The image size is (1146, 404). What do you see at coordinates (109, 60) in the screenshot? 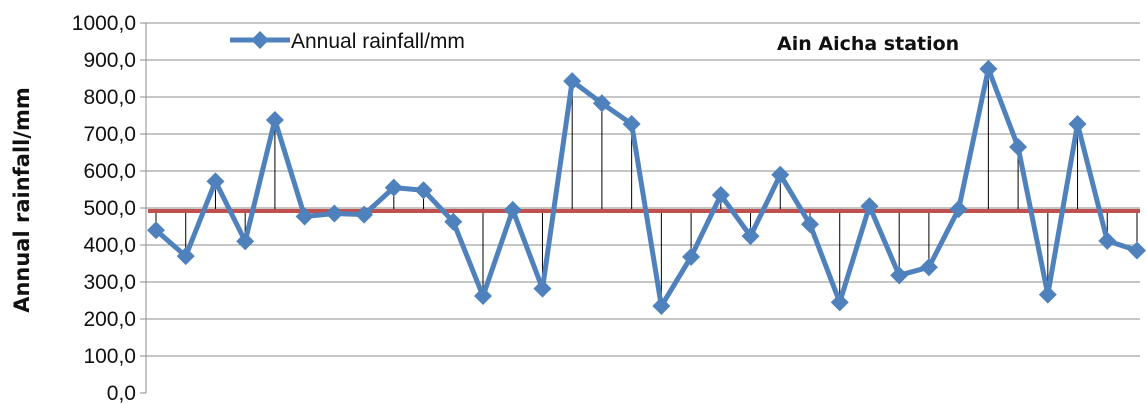
I see `y-tick-label: 900,0` at bounding box center [109, 60].